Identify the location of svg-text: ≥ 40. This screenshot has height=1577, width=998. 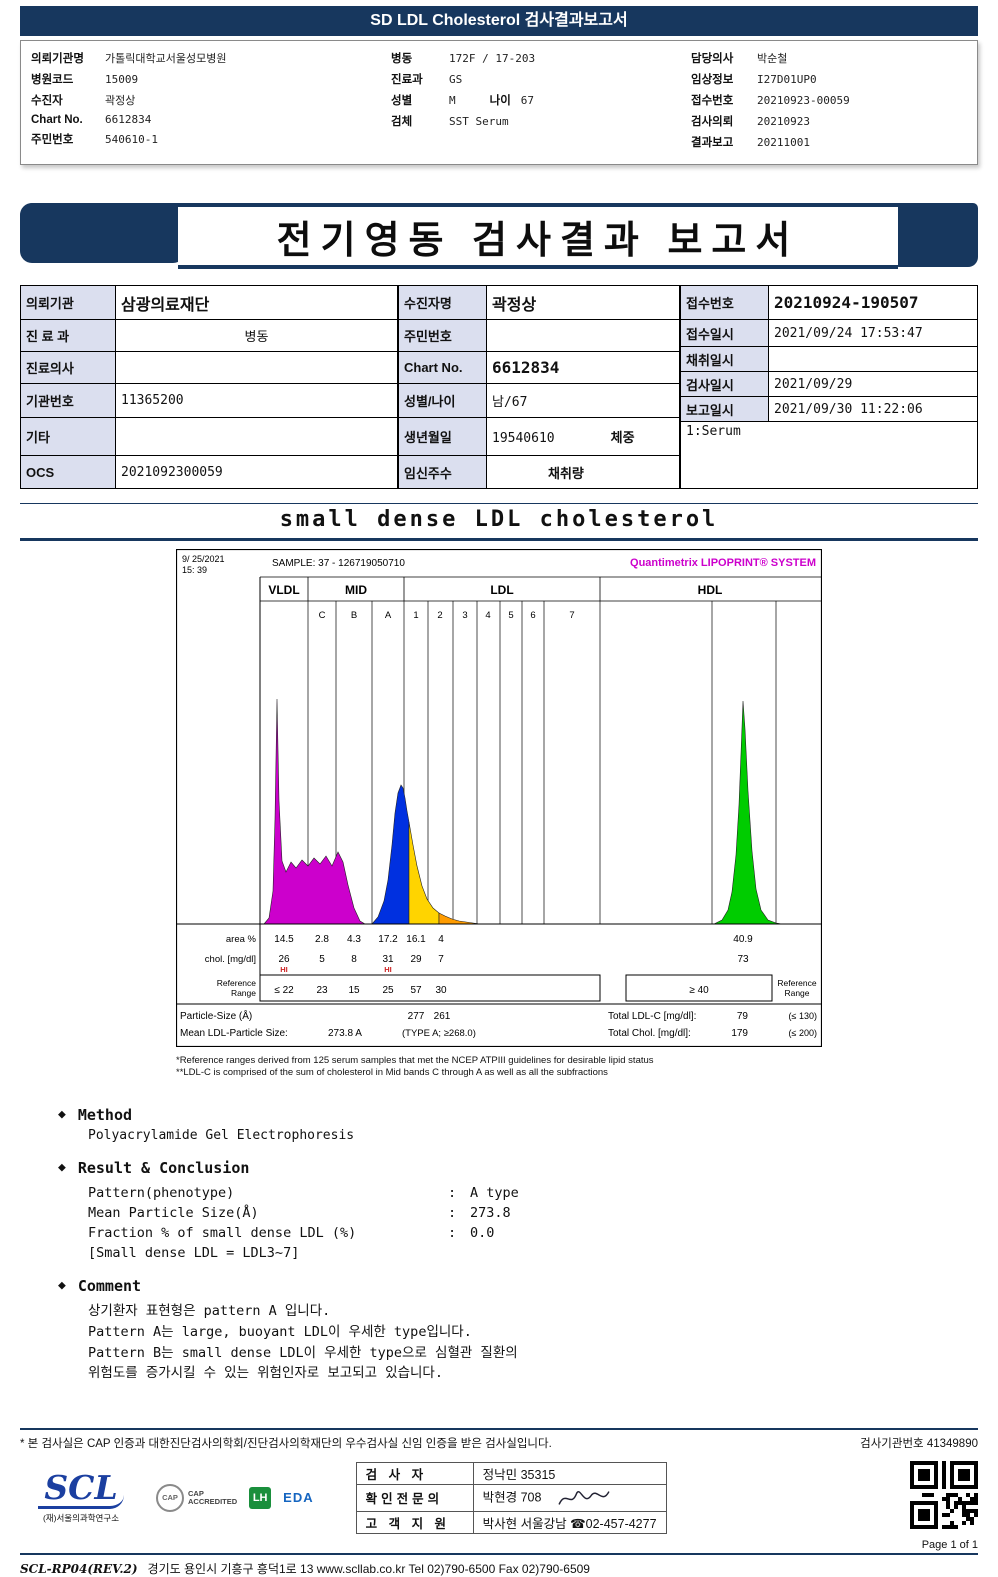
(699, 990).